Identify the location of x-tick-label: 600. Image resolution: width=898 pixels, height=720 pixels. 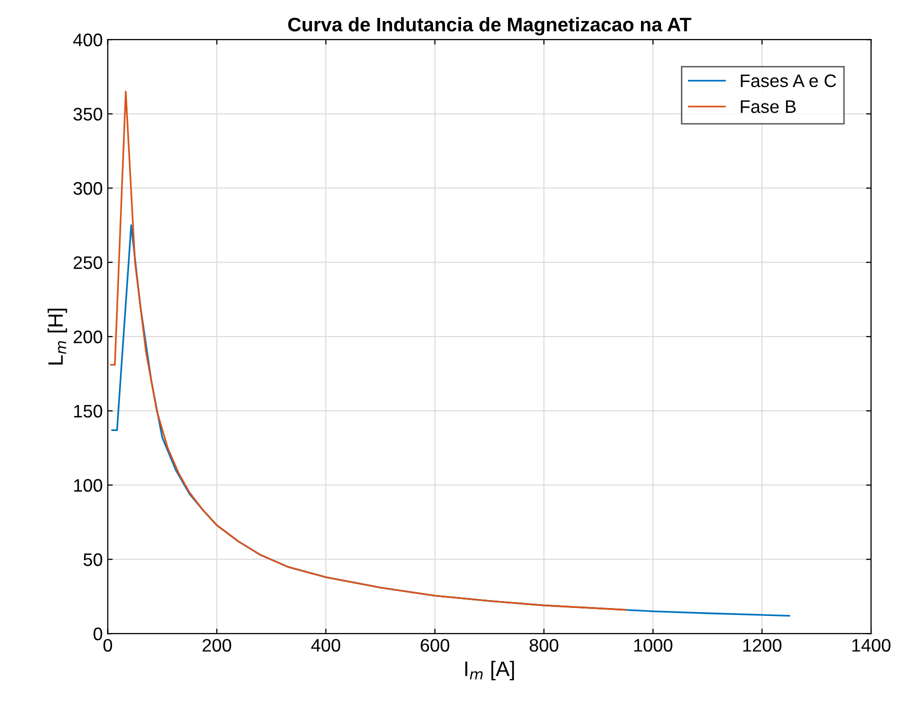
(435, 645).